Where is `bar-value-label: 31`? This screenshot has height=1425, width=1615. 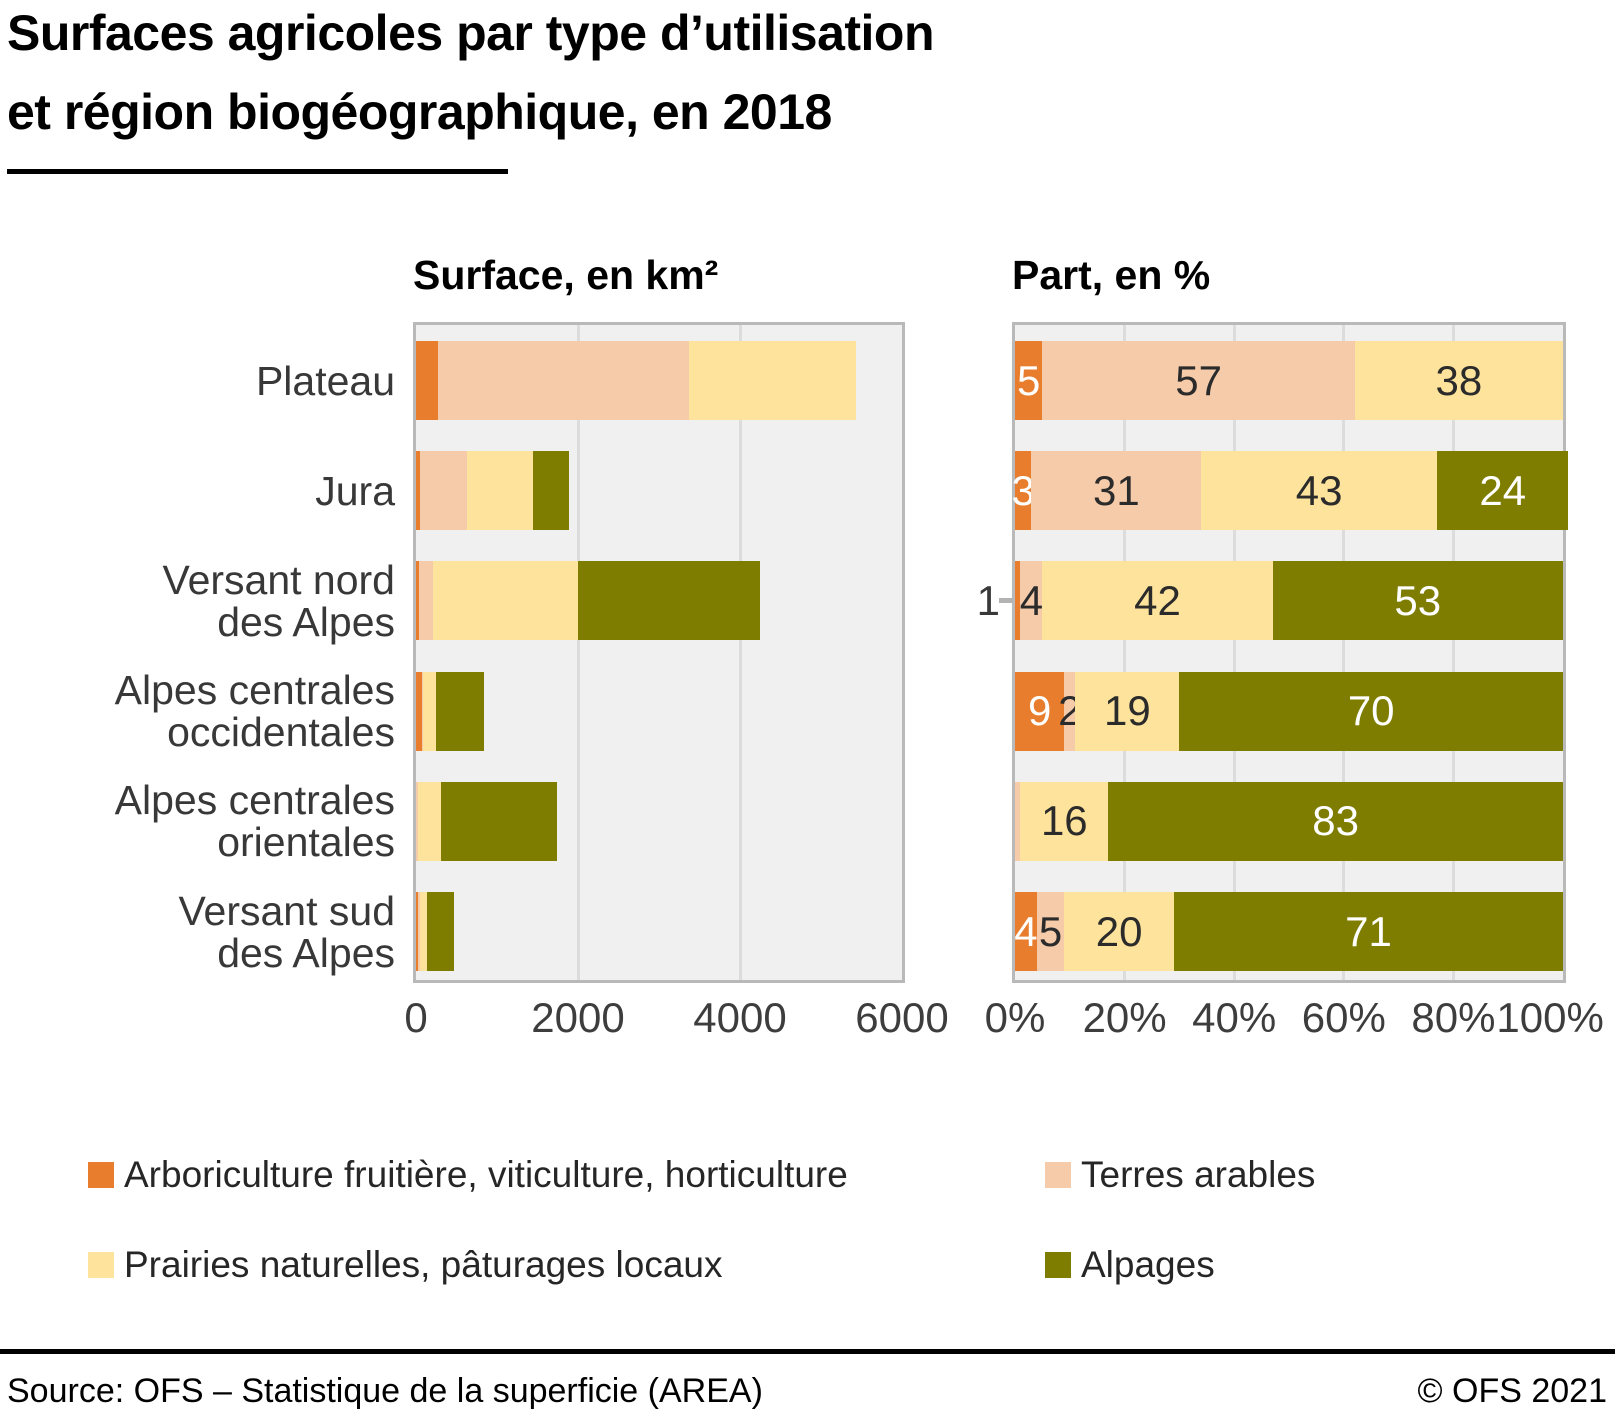 bar-value-label: 31 is located at coordinates (1116, 490).